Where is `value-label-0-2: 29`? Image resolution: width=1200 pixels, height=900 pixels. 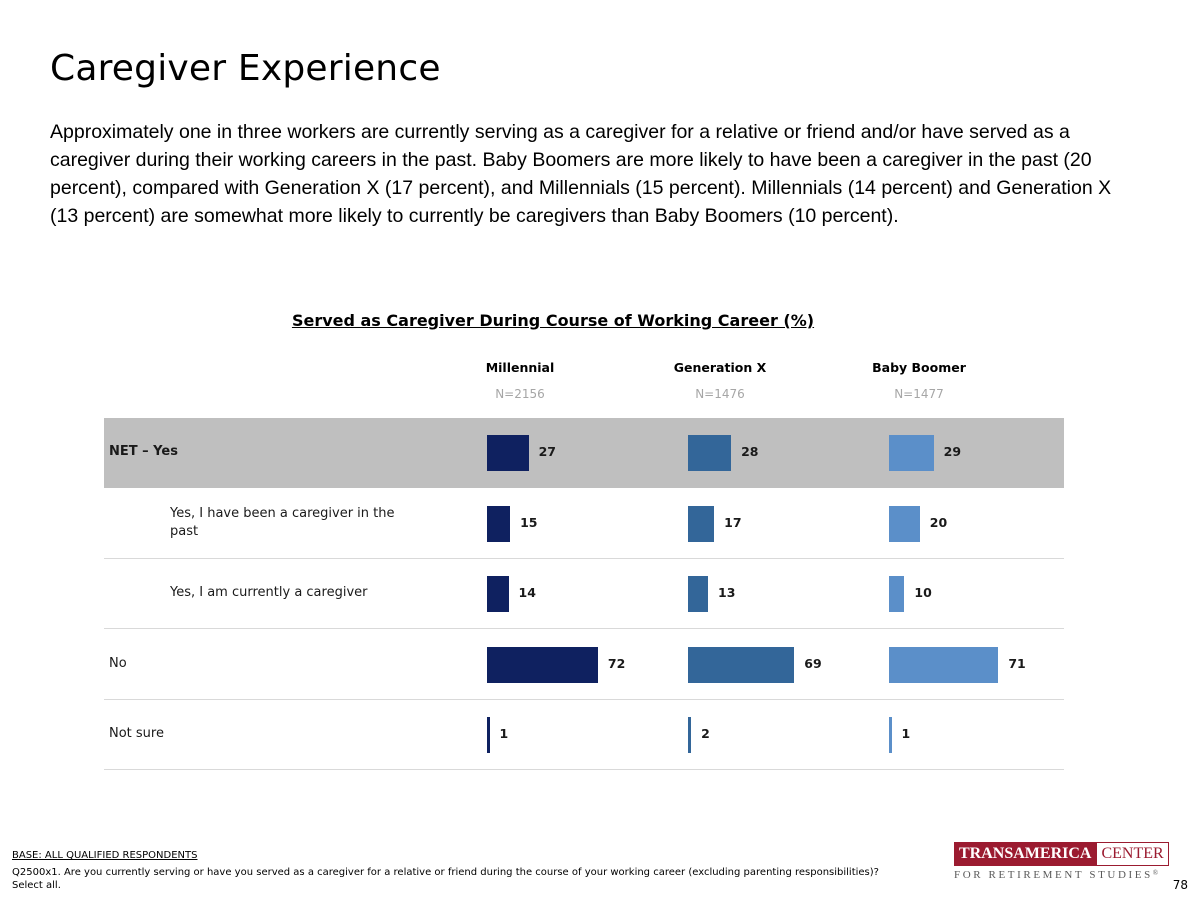 value-label-0-2: 29 is located at coordinates (952, 451).